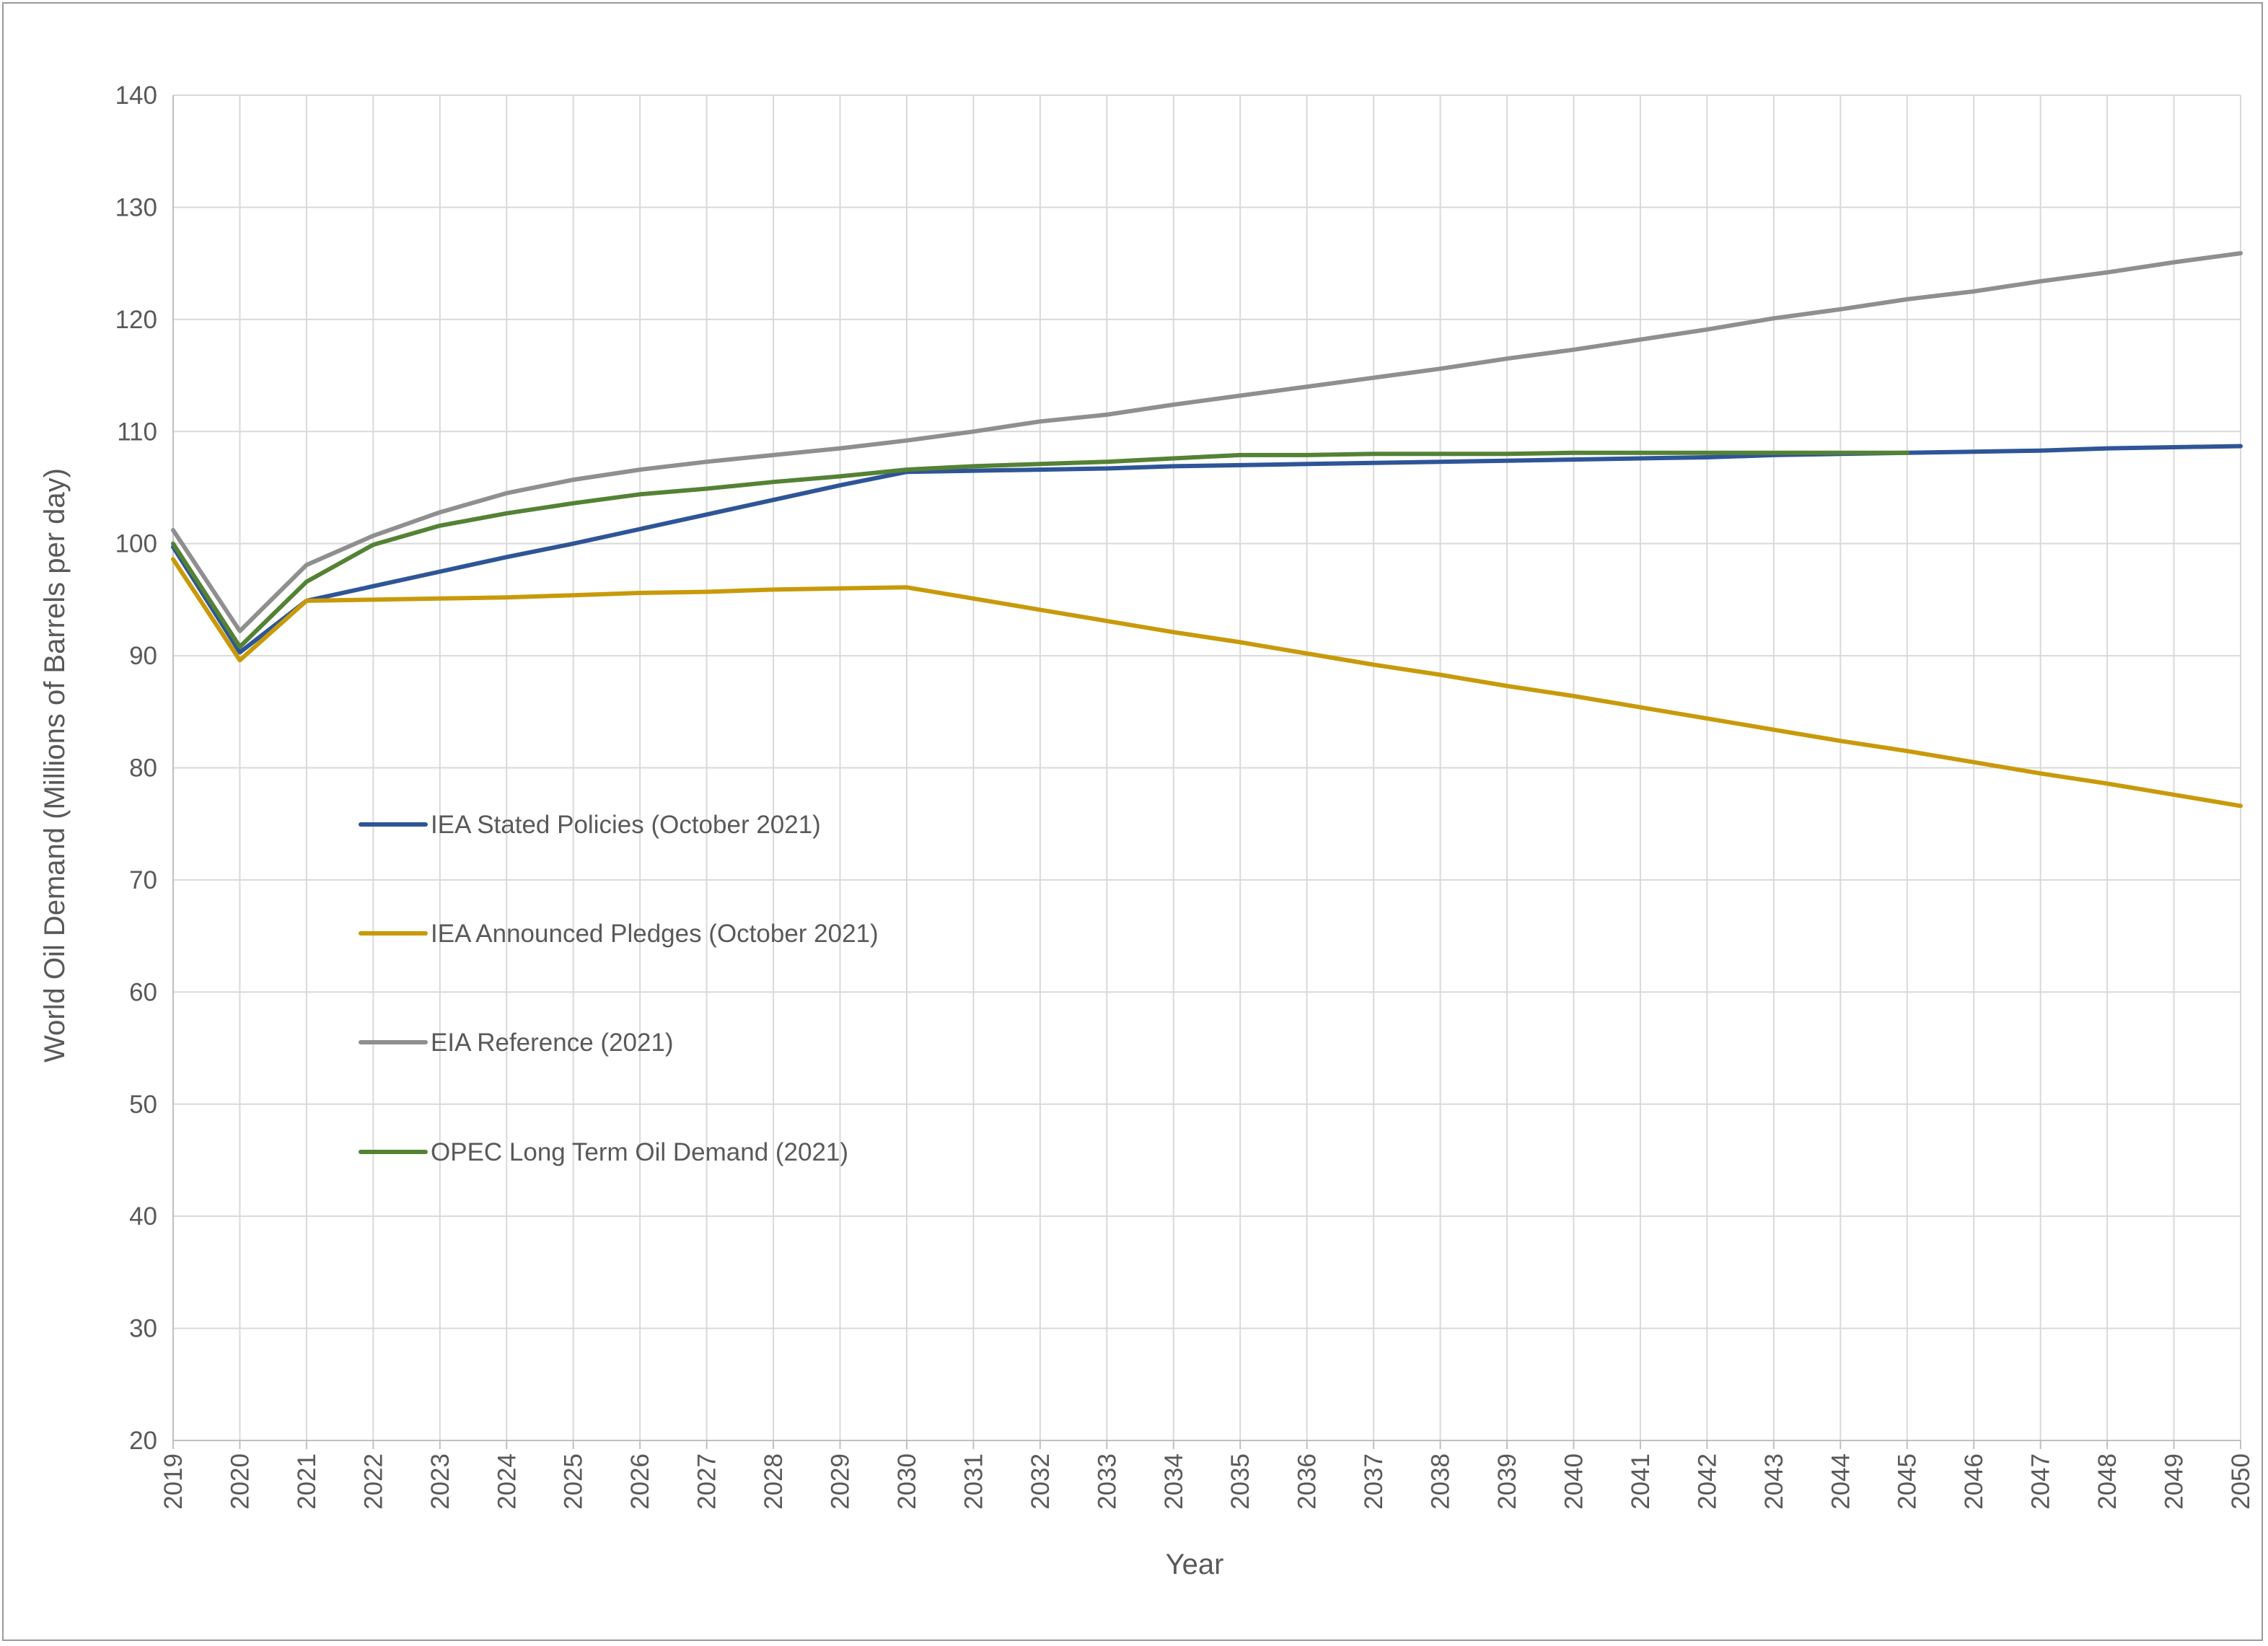 Image resolution: width=2268 pixels, height=1646 pixels. I want to click on x-tick-label: 2046, so click(1974, 1481).